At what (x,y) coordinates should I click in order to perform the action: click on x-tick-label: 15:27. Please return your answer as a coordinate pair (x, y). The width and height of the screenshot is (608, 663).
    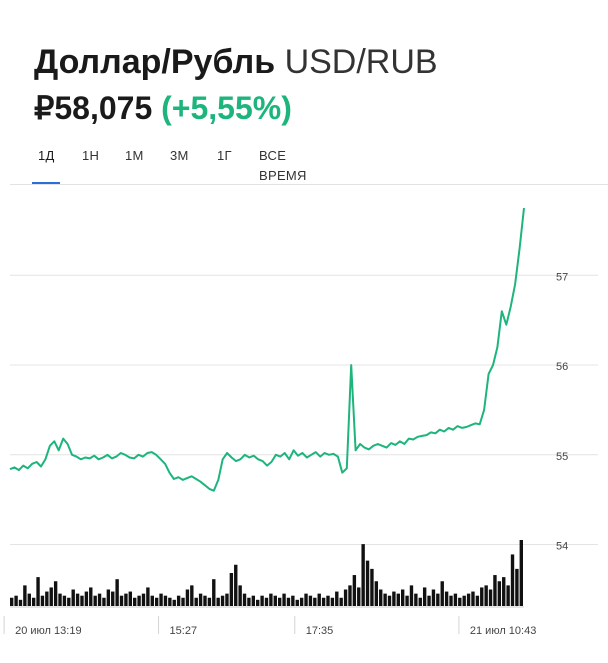
    Looking at the image, I should click on (184, 631).